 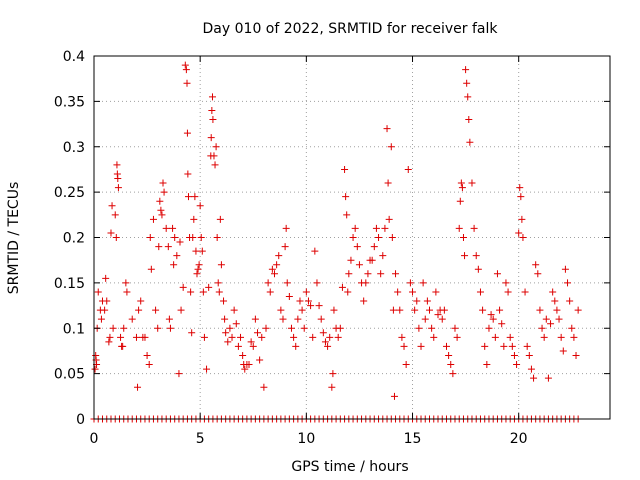 I want to click on y-axis-title: SRMTID / TECUs, so click(x=14, y=238).